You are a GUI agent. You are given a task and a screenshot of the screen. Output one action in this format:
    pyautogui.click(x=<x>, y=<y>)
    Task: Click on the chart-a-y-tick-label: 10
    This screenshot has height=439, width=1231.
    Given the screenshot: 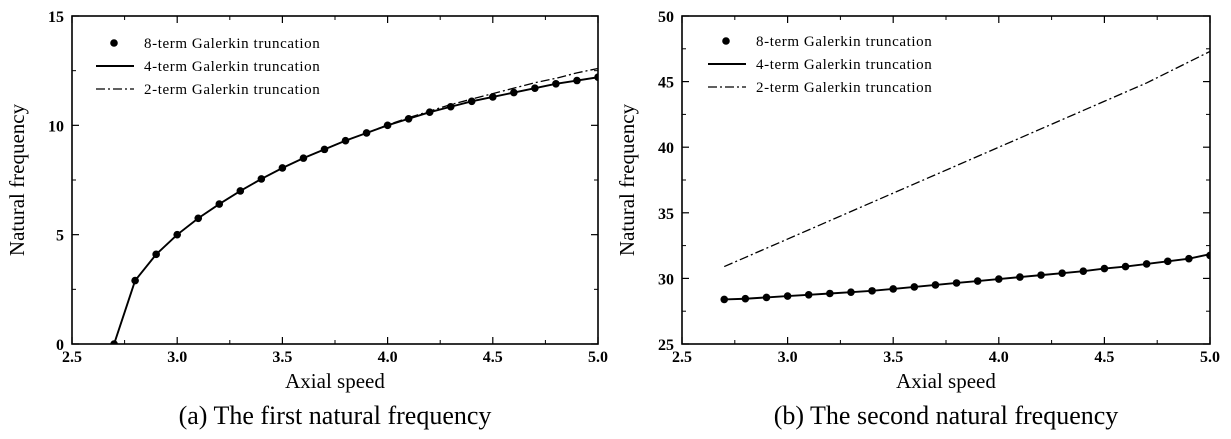 What is the action you would take?
    pyautogui.click(x=56, y=126)
    